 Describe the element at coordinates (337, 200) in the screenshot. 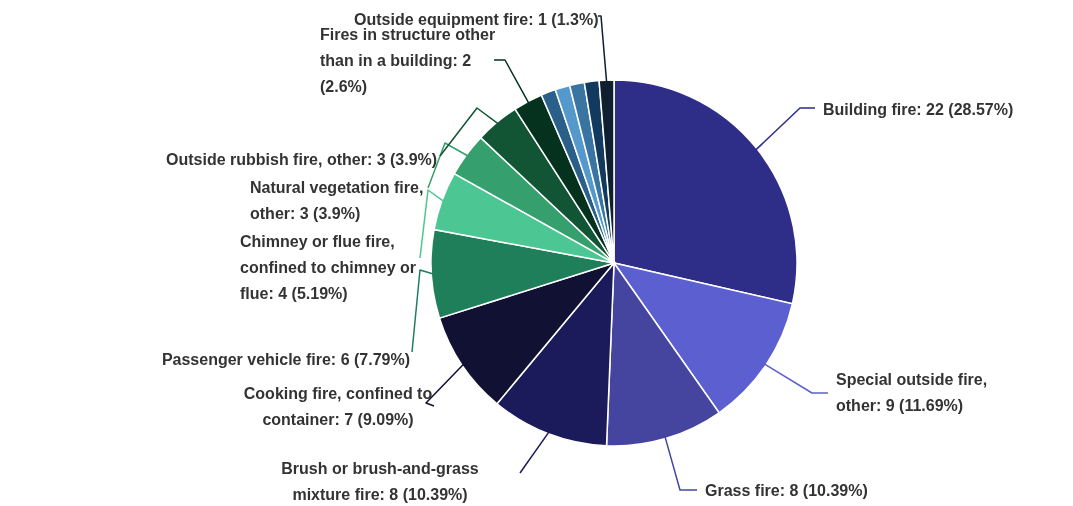

I see `slice-label: Natural vegetation fire, other: 3 (3.9%)` at that location.